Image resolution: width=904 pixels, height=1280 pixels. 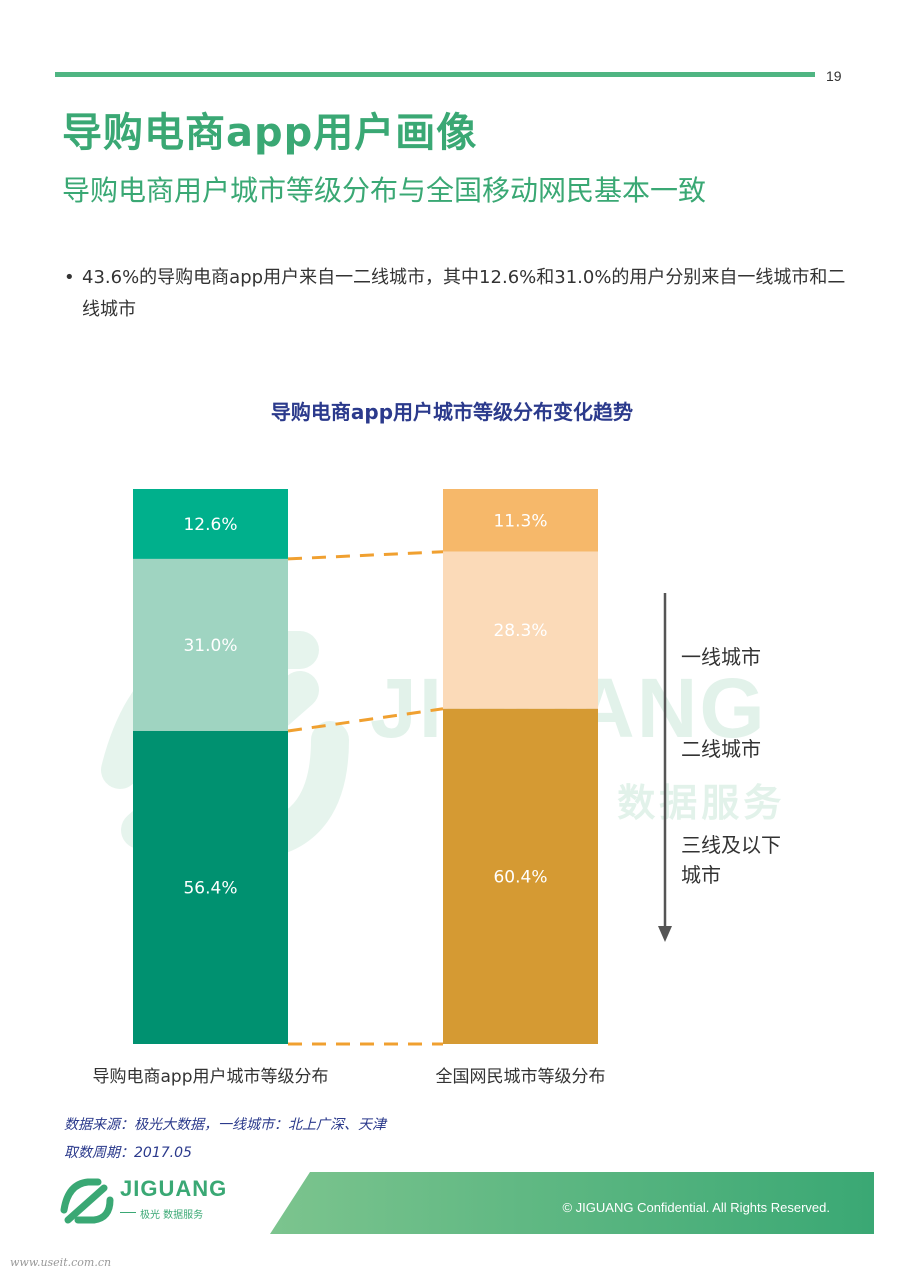 What do you see at coordinates (211, 1077) in the screenshot?
I see `category-label-1: 导购电商app用户城市等级分布` at bounding box center [211, 1077].